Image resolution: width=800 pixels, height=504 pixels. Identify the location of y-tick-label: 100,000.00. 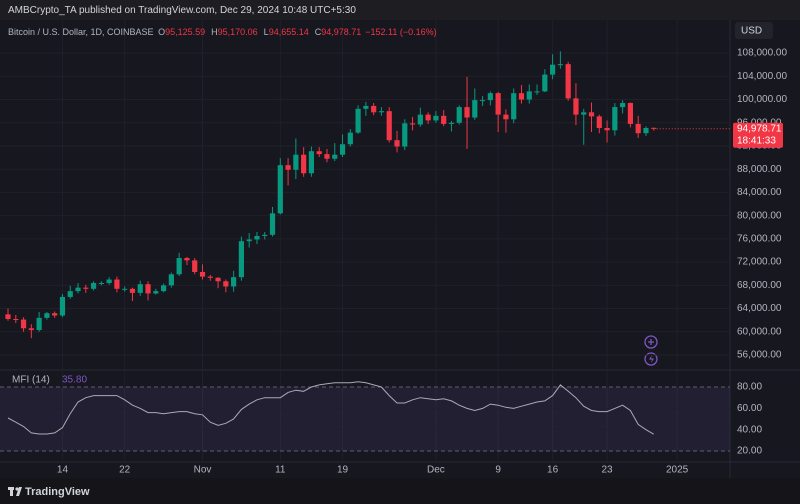
(762, 99).